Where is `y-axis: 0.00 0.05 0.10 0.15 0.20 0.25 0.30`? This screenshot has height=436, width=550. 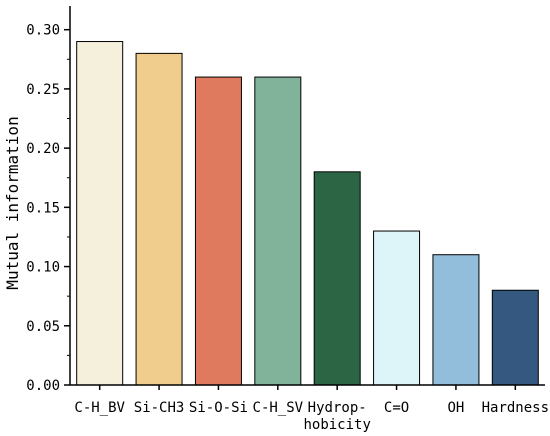
y-axis: 0.00 0.05 0.10 0.15 0.20 0.25 0.30 is located at coordinates (48, 200).